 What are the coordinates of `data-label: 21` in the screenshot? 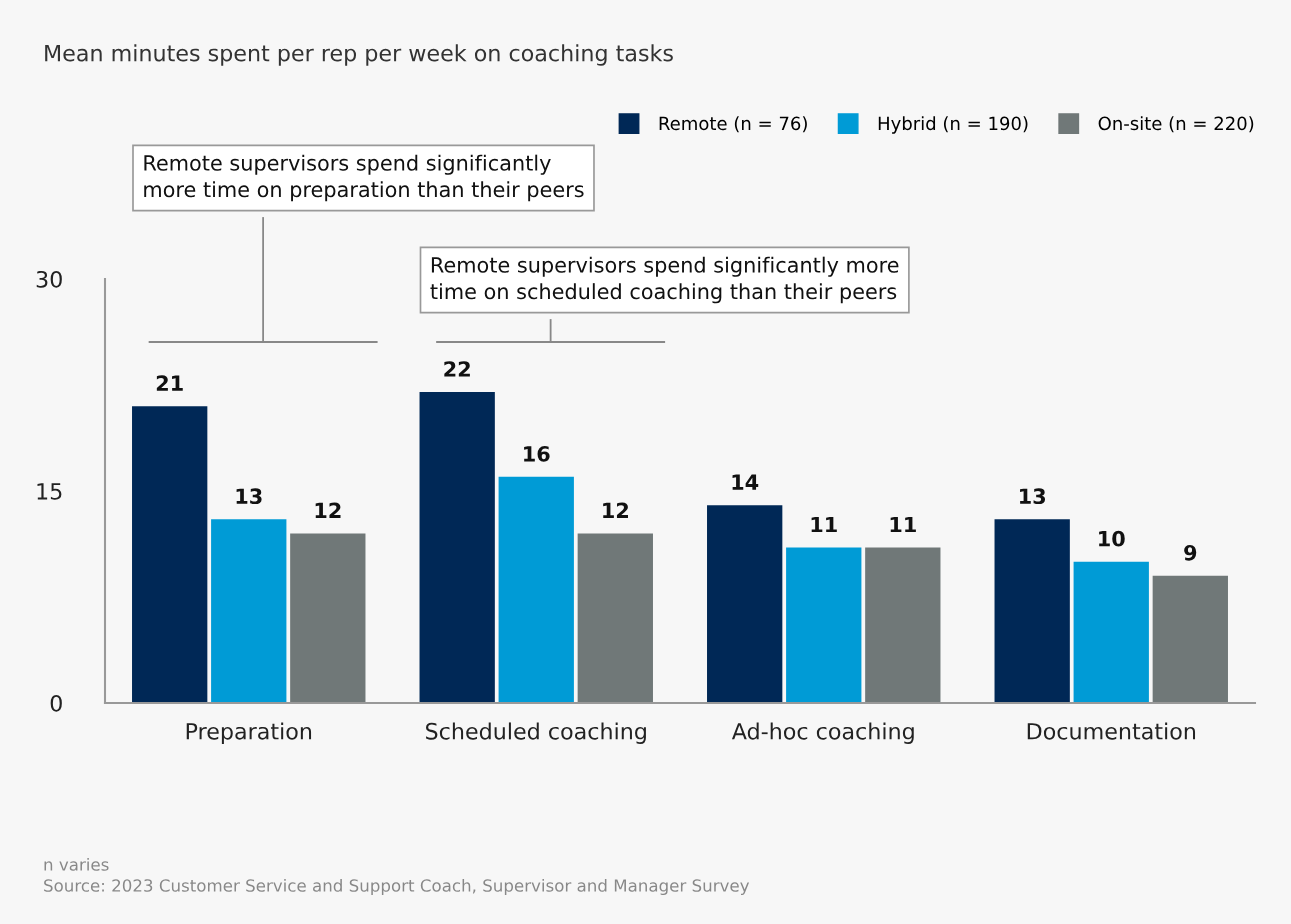 It's located at (169, 383).